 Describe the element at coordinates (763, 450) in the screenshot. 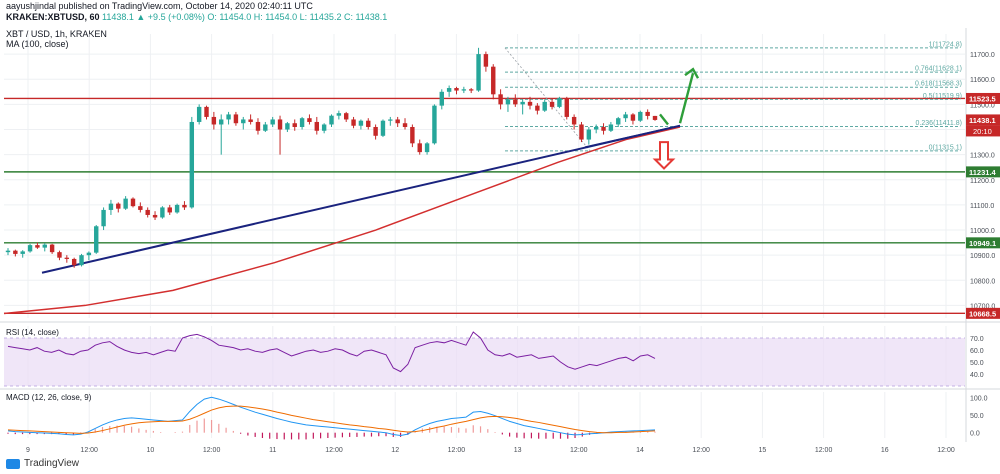

I see `time-tick-label: 15` at that location.